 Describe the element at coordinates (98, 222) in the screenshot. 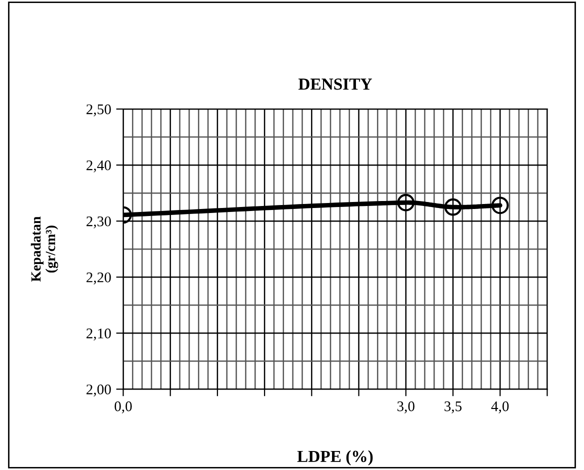

I see `y-tick-label: 2,30` at that location.